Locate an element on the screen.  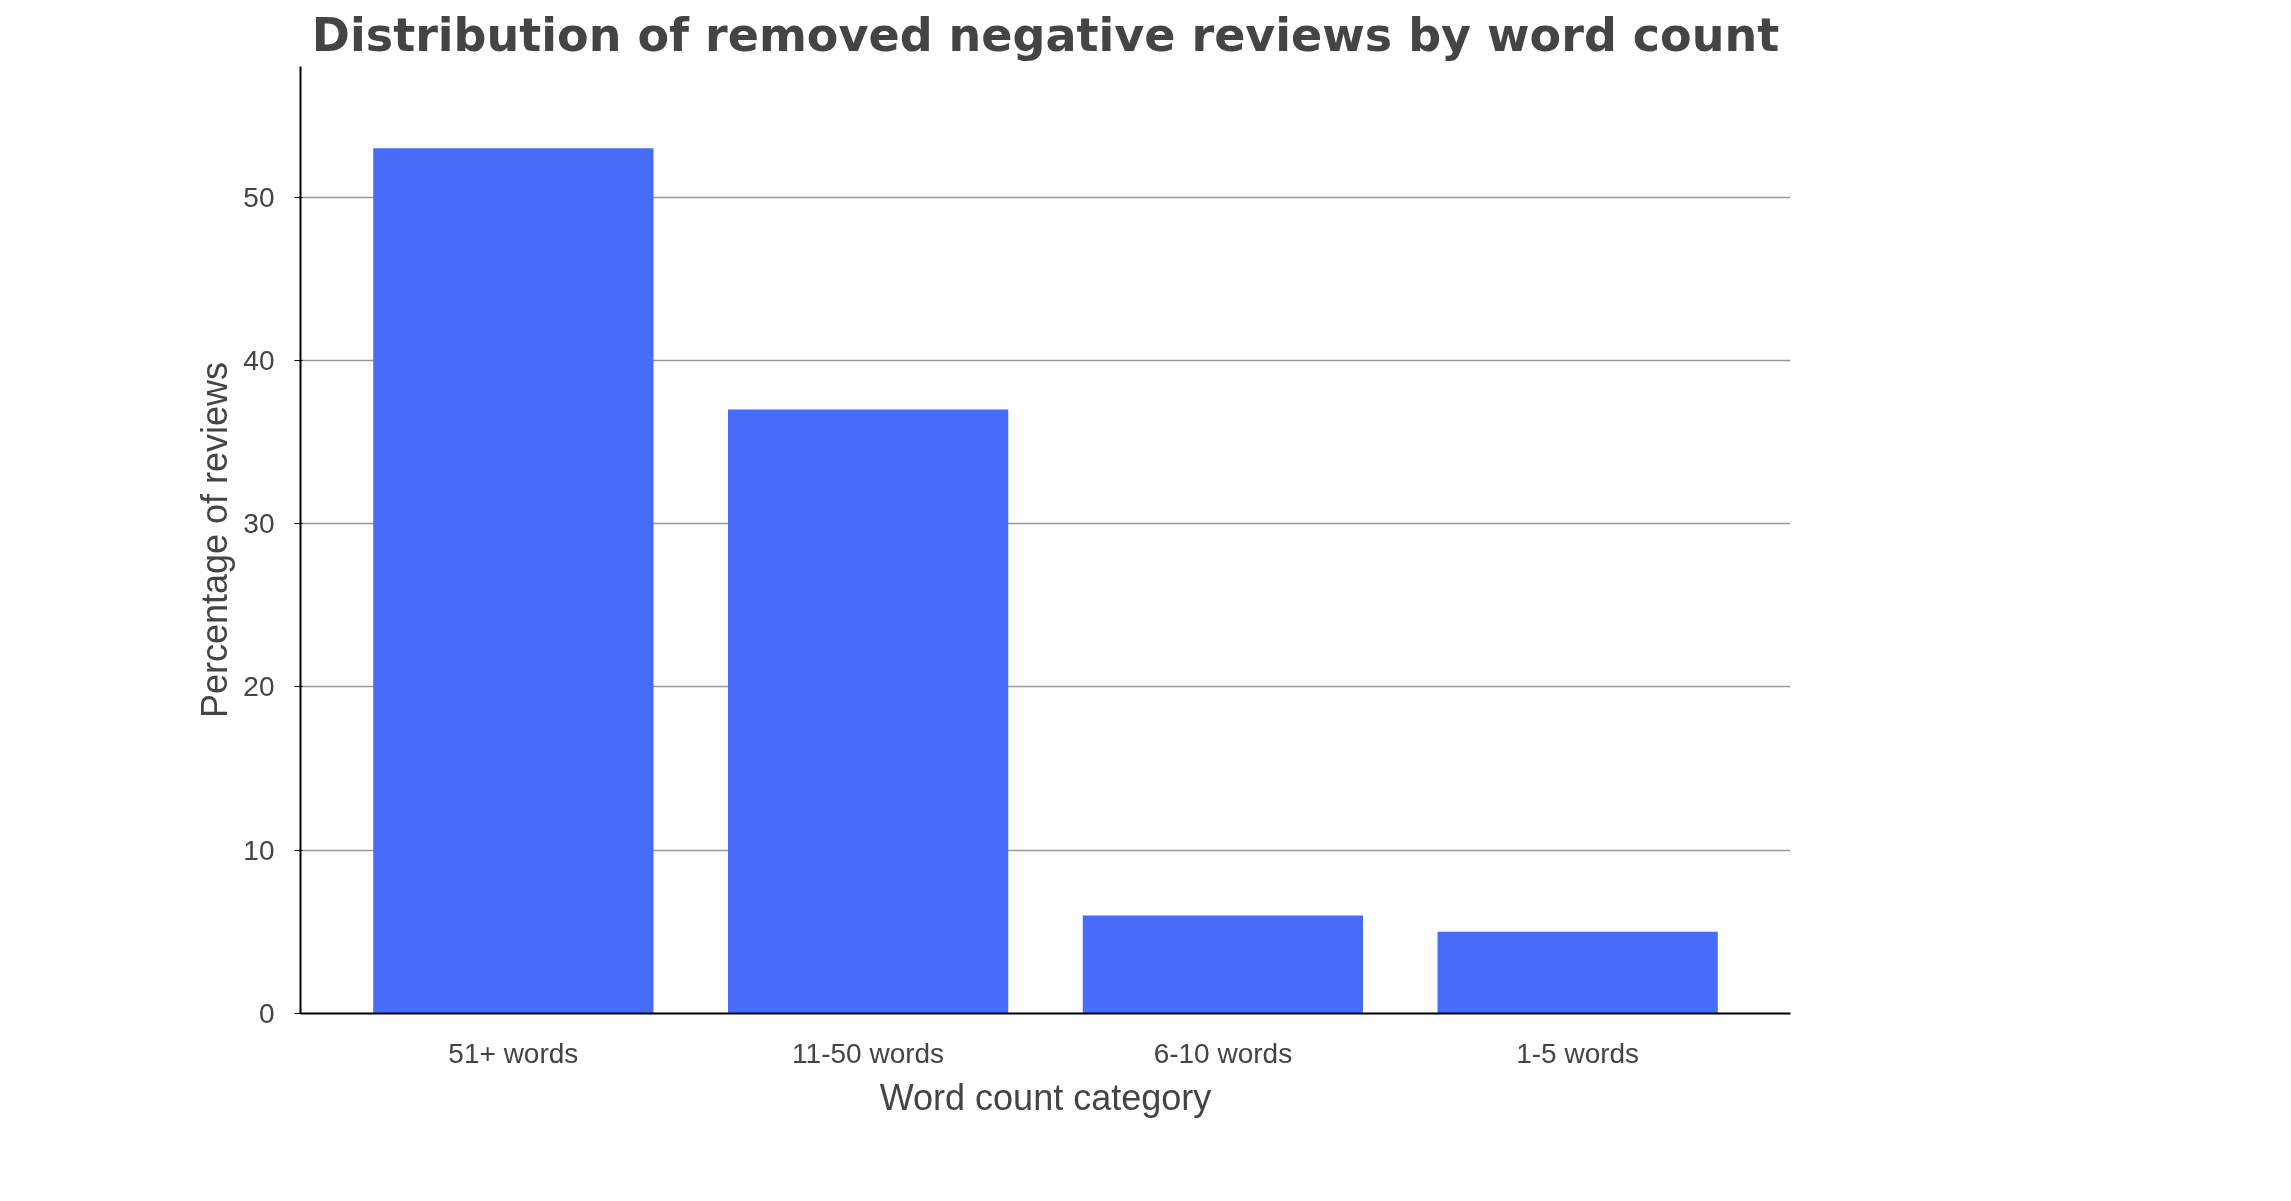
x-tick-label: 51+ words is located at coordinates (513, 1053).